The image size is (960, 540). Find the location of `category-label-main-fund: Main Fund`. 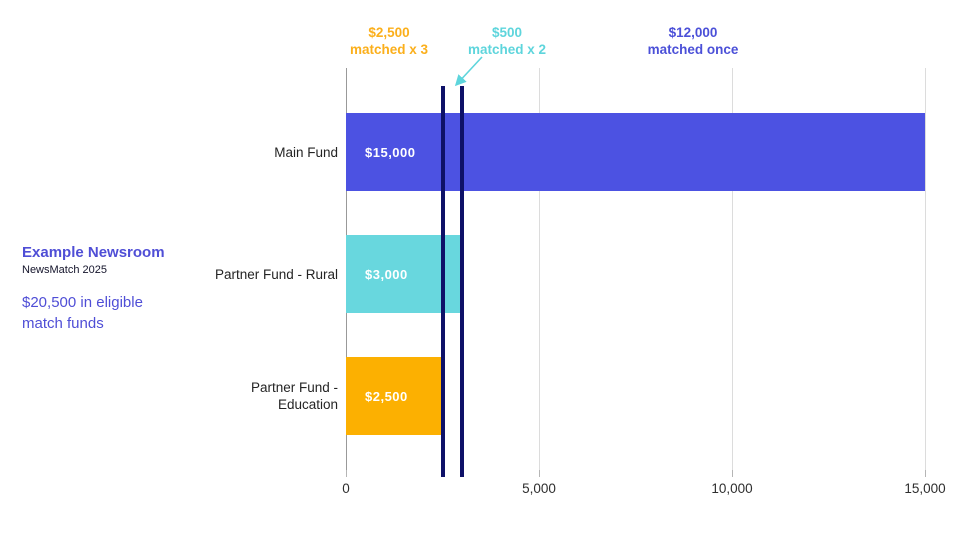

category-label-main-fund: Main Fund is located at coordinates (306, 152).